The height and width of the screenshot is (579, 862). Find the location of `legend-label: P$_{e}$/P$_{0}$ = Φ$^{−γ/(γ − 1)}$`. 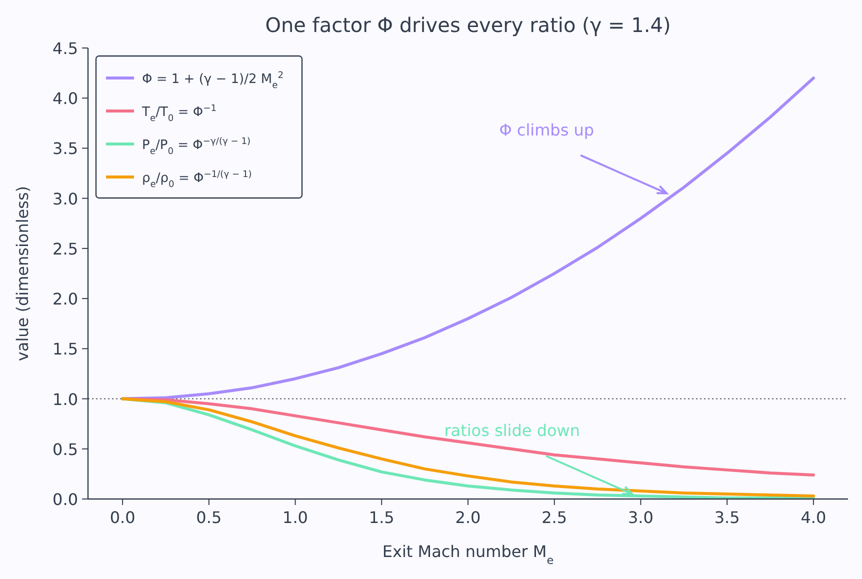

legend-label: P$_{e}$/P$_{0}$ = Φ$^{−γ/(γ − 1)}$ is located at coordinates (196, 147).